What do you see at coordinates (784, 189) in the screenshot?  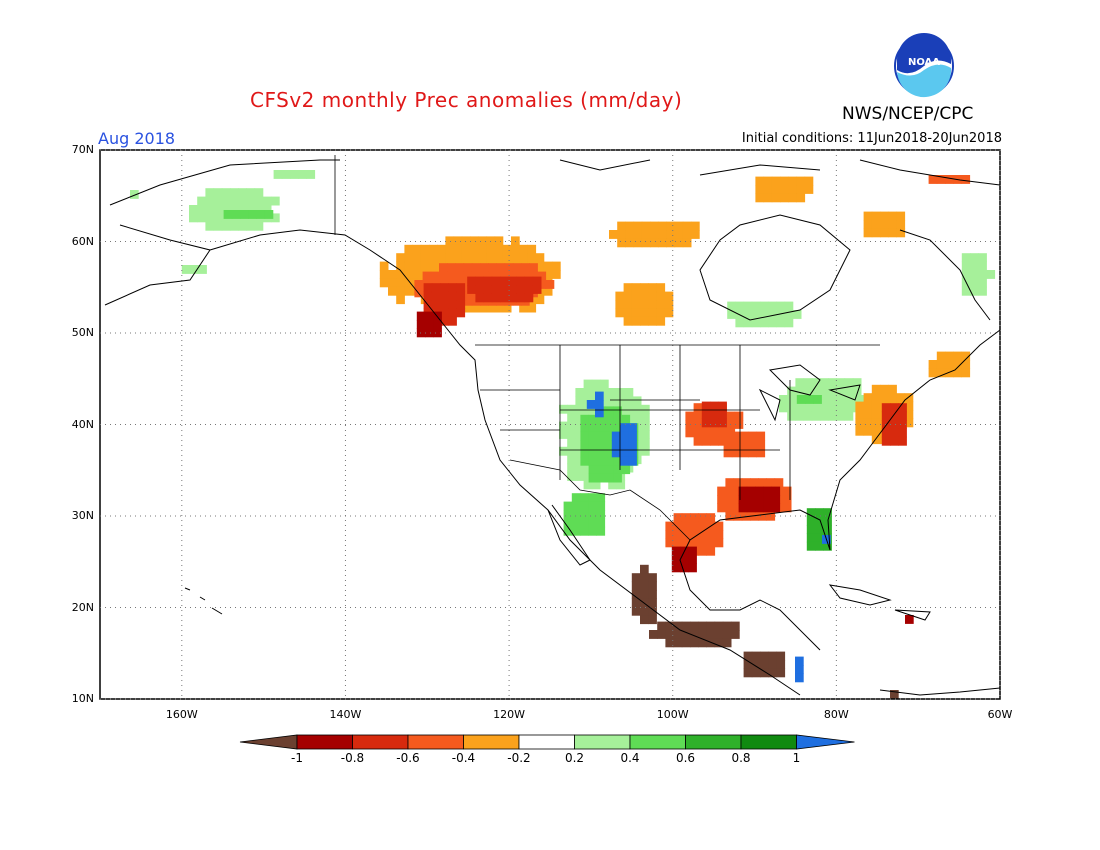 I see `hudson-dry` at bounding box center [784, 189].